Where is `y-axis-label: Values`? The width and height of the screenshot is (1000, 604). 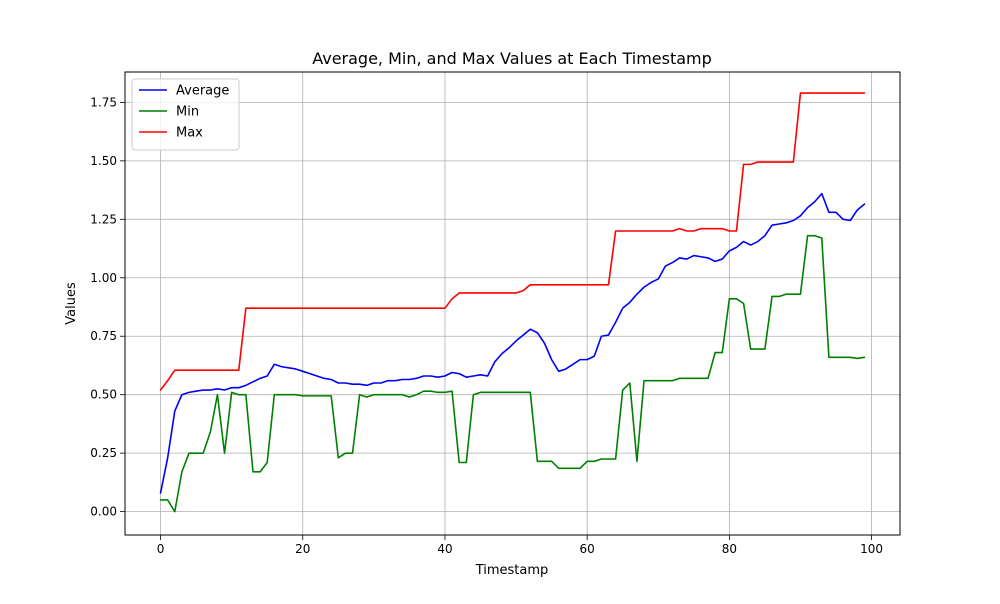 y-axis-label: Values is located at coordinates (71, 303).